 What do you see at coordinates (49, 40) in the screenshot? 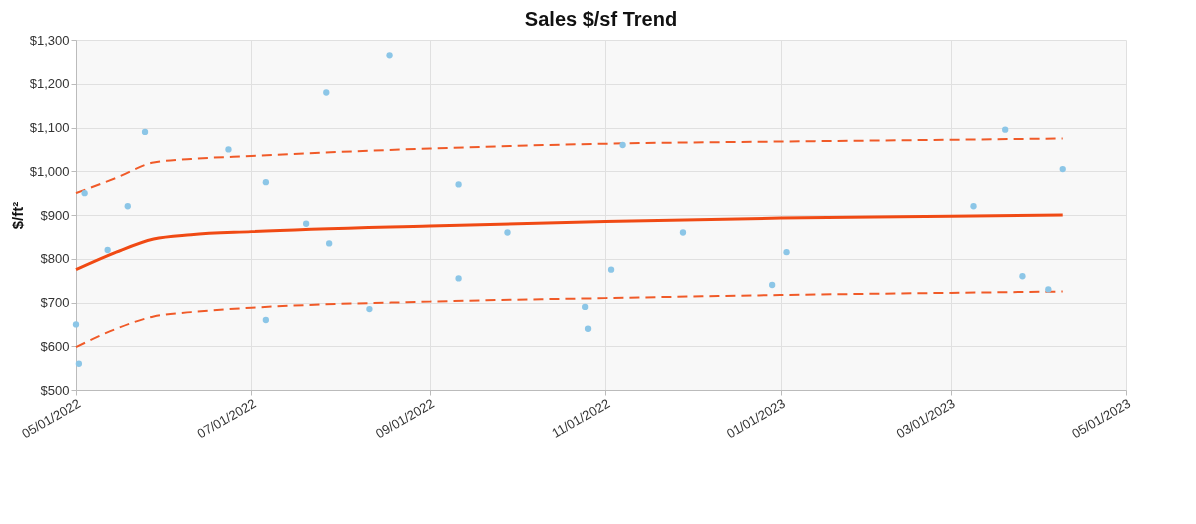
I see `y-tick-label: $1,300` at bounding box center [49, 40].